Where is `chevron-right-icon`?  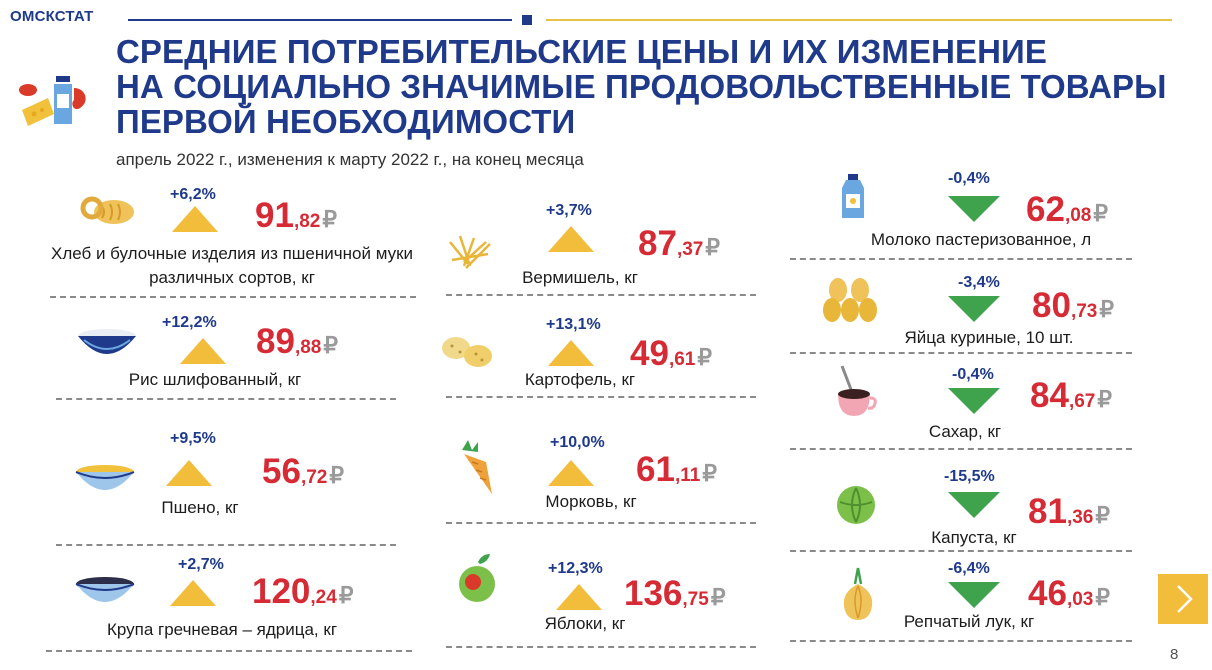 chevron-right-icon is located at coordinates (1185, 599).